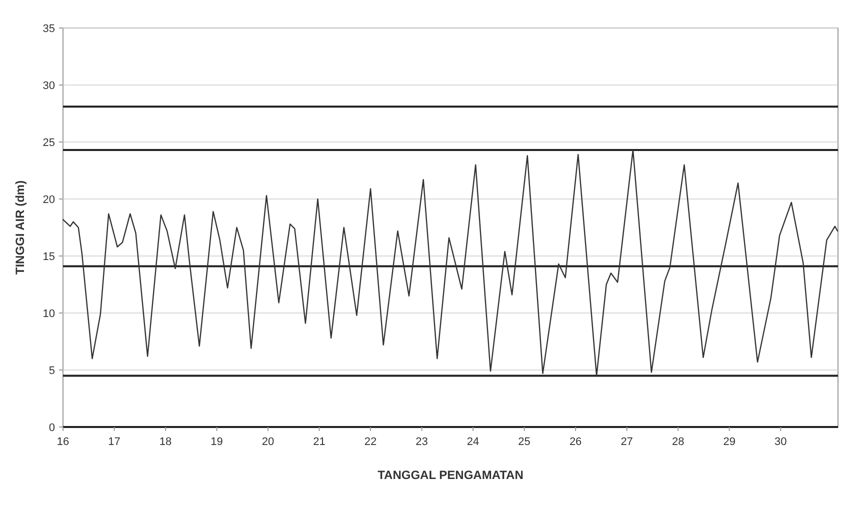 The height and width of the screenshot is (510, 854). I want to click on y-tick-label: 5, so click(51, 370).